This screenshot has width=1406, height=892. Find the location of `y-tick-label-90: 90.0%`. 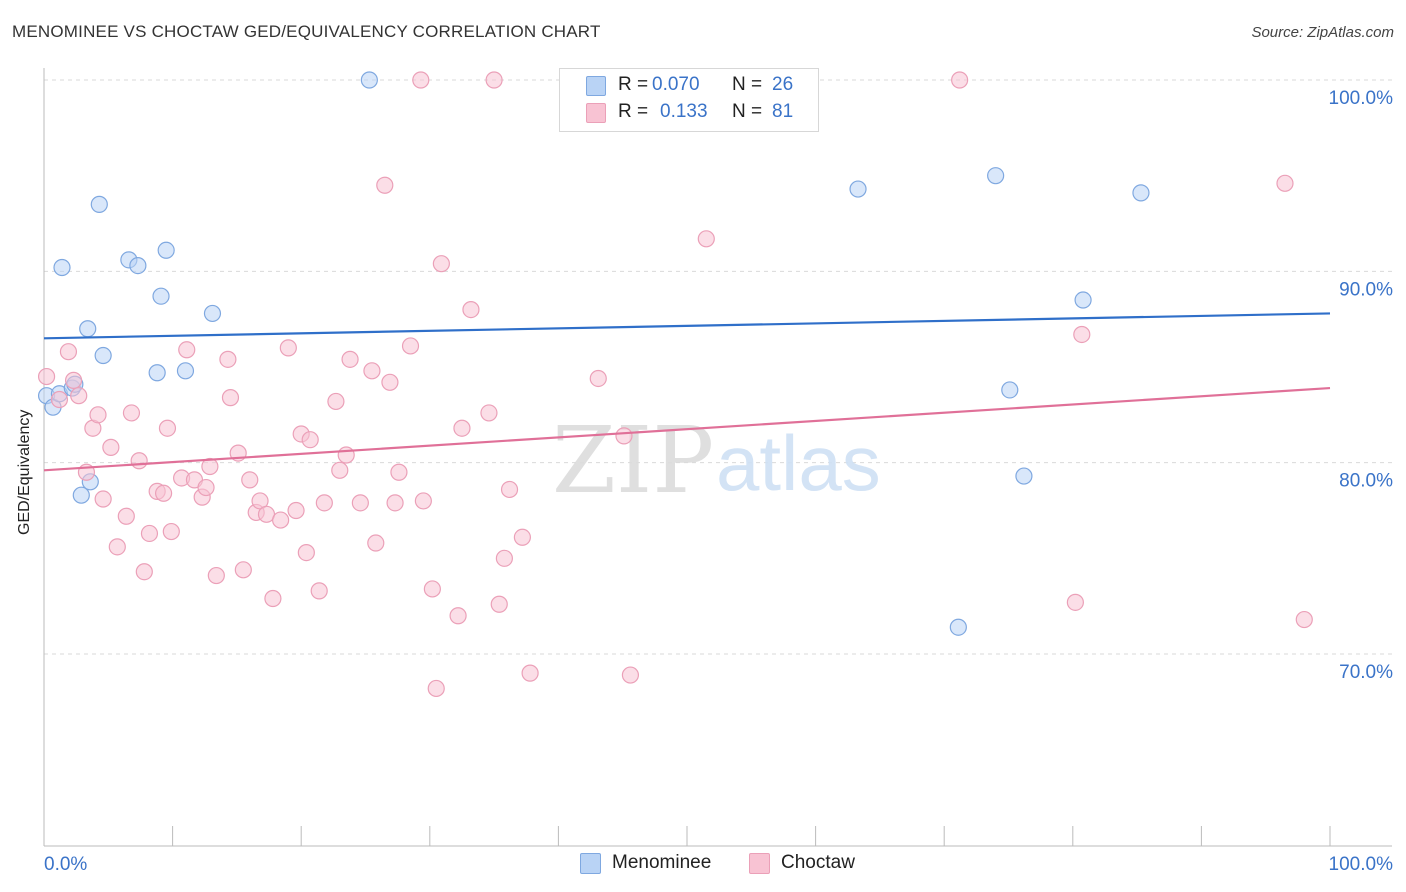

y-tick-label-90: 90.0% is located at coordinates (1366, 289).